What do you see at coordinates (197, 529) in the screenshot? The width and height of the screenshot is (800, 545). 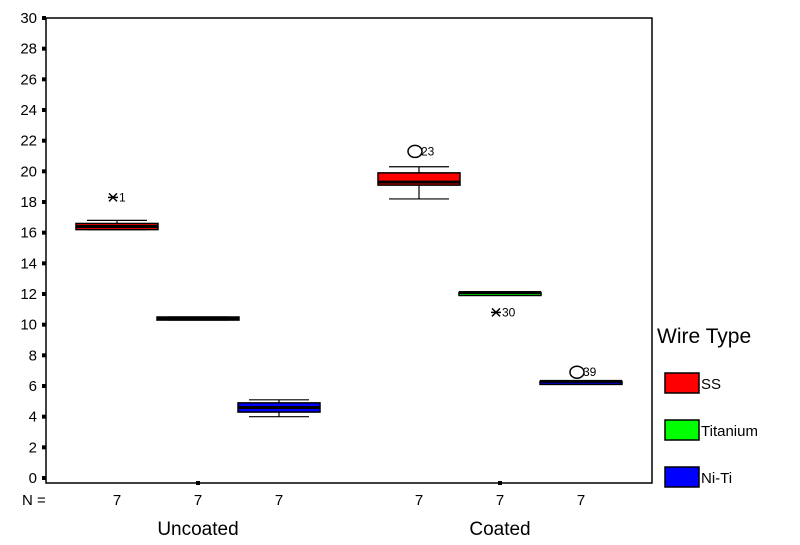 I see `group-label-uncoated: Uncoated` at bounding box center [197, 529].